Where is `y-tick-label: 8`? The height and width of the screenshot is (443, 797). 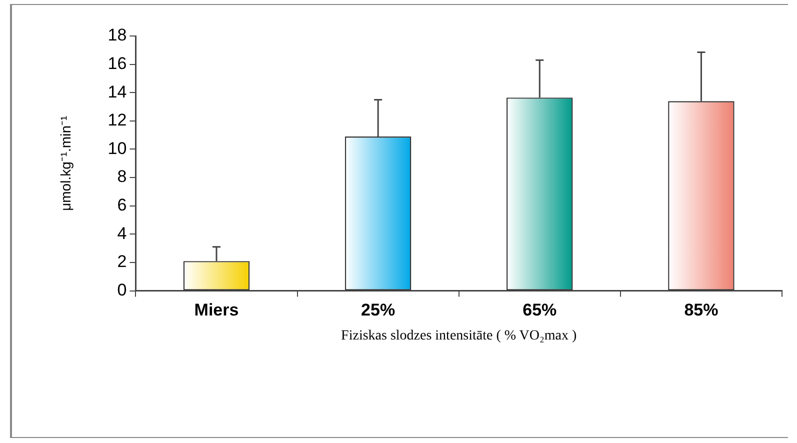
y-tick-label: 8 is located at coordinates (122, 176).